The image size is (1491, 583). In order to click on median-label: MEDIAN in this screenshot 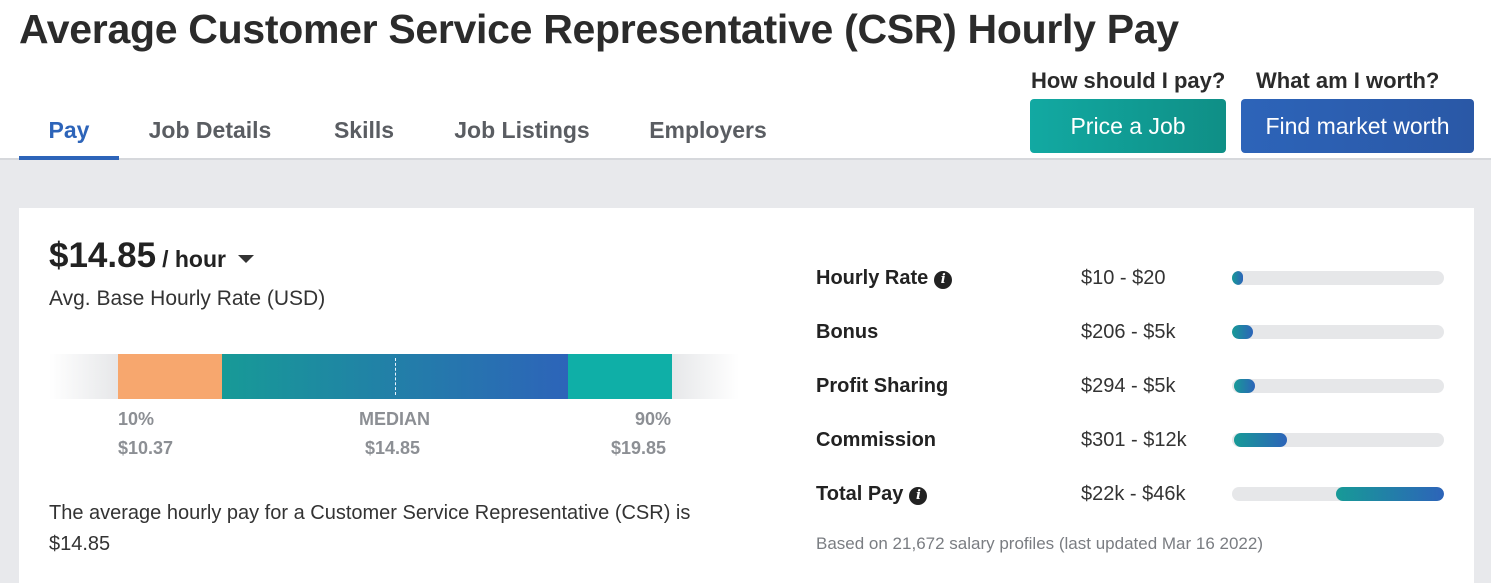, I will do `click(394, 419)`.